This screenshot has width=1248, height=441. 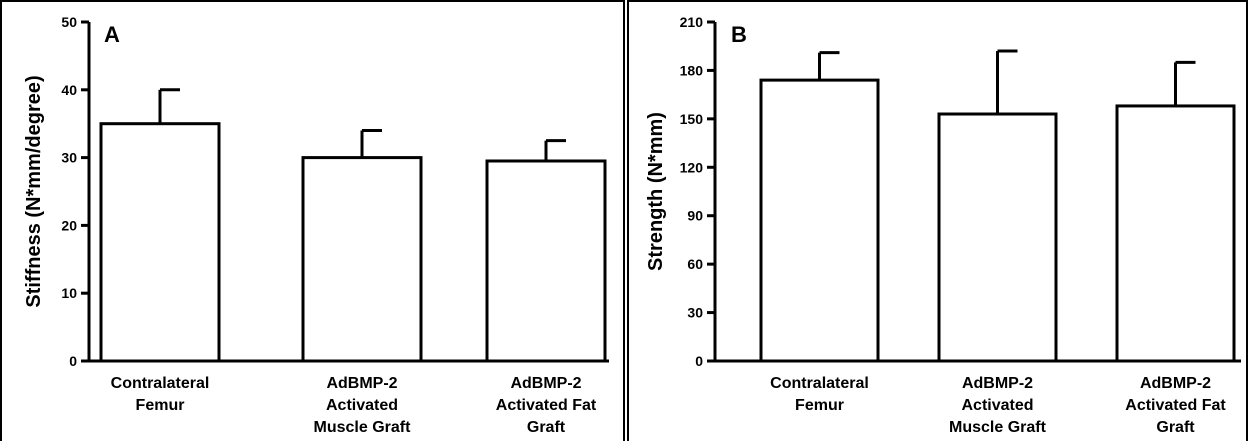 What do you see at coordinates (69, 22) in the screenshot?
I see `panel-a-y-tick-label: 50` at bounding box center [69, 22].